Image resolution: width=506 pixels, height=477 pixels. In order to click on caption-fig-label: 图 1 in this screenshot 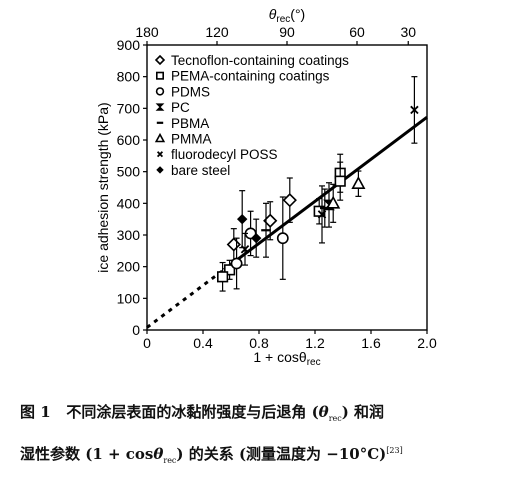, I will do `click(35, 412)`.